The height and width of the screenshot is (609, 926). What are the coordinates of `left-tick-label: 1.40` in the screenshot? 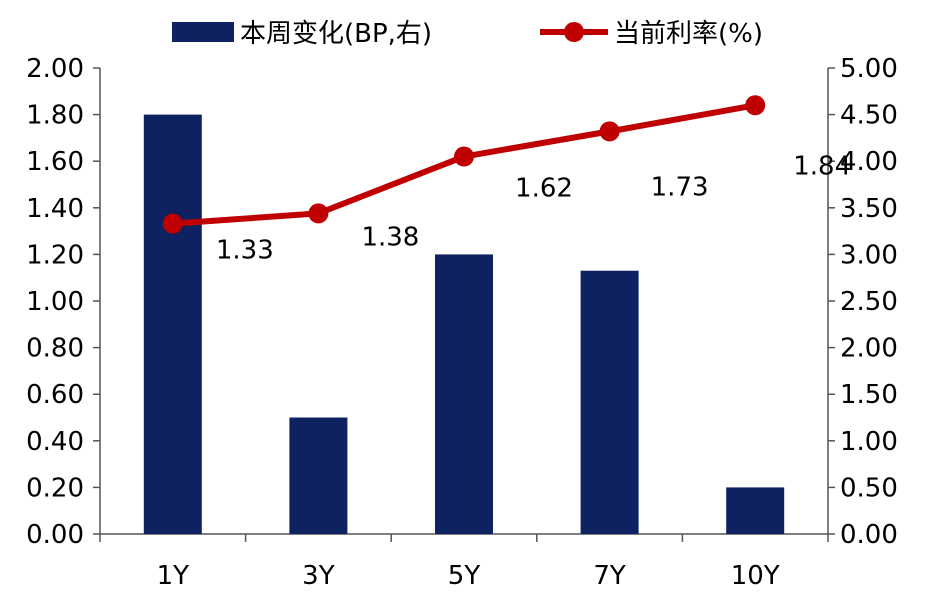 It's located at (55, 209).